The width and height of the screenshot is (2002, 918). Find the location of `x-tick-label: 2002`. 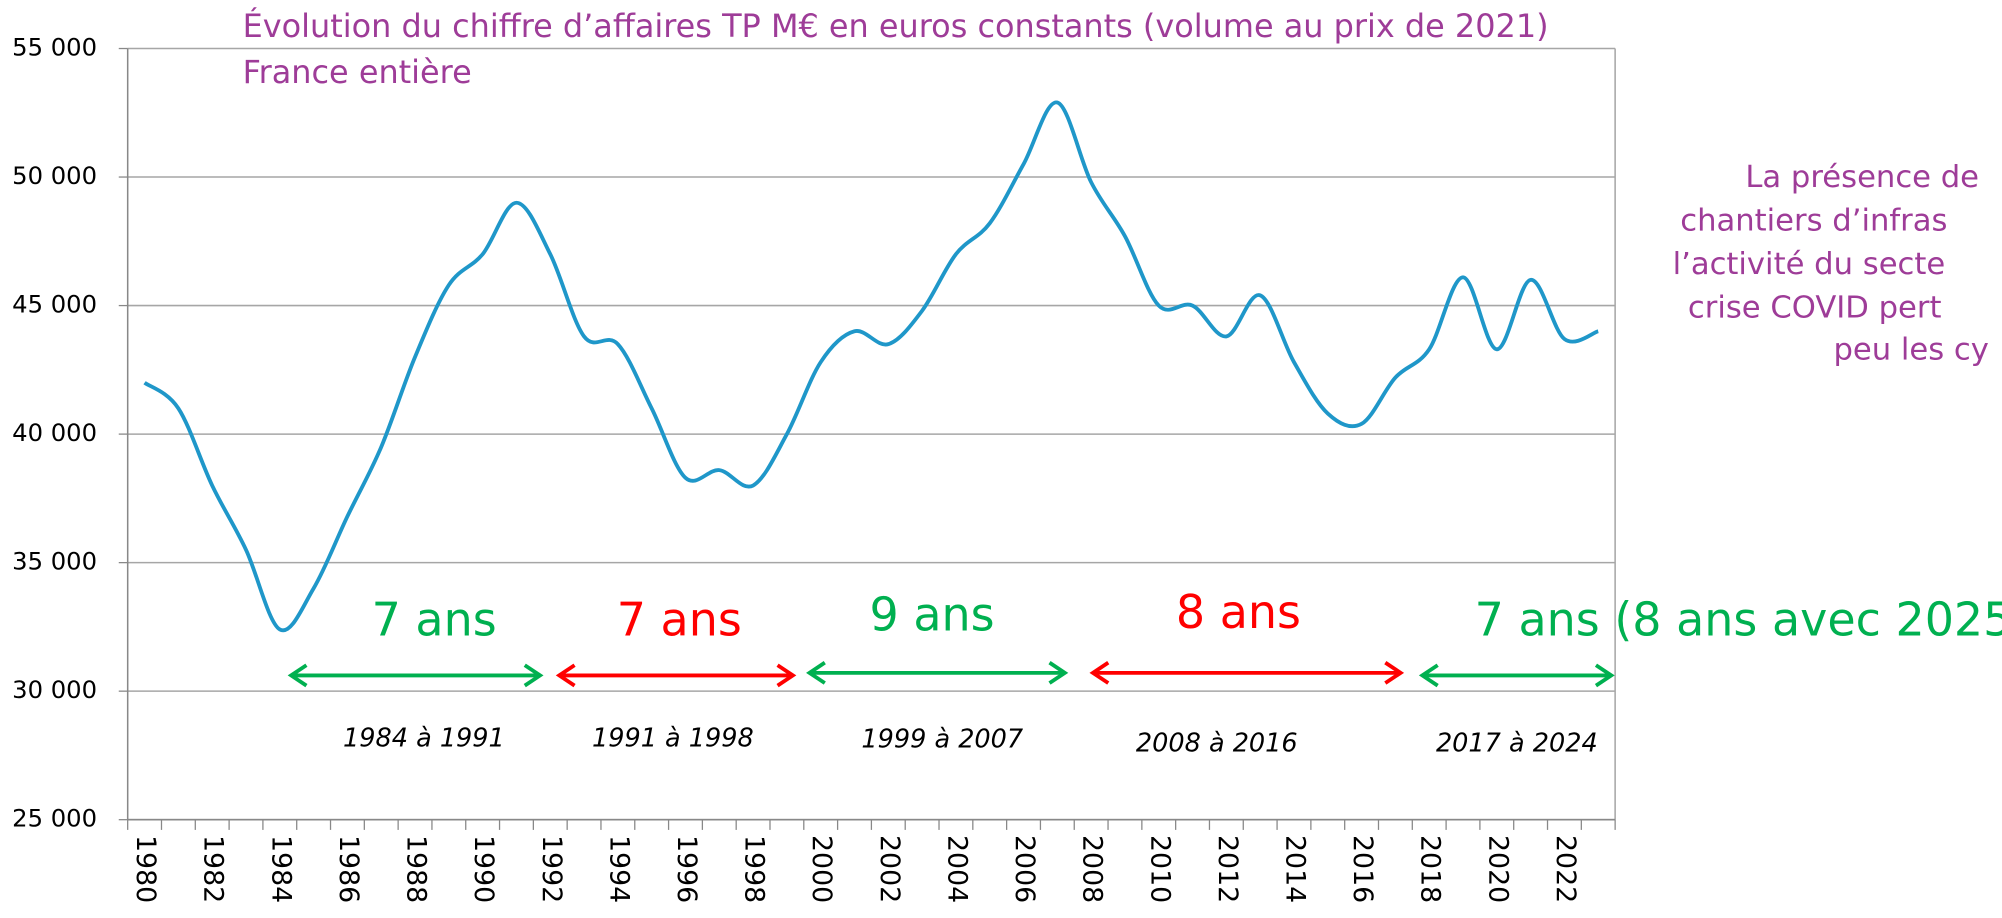

x-tick-label: 2002 is located at coordinates (889, 869).